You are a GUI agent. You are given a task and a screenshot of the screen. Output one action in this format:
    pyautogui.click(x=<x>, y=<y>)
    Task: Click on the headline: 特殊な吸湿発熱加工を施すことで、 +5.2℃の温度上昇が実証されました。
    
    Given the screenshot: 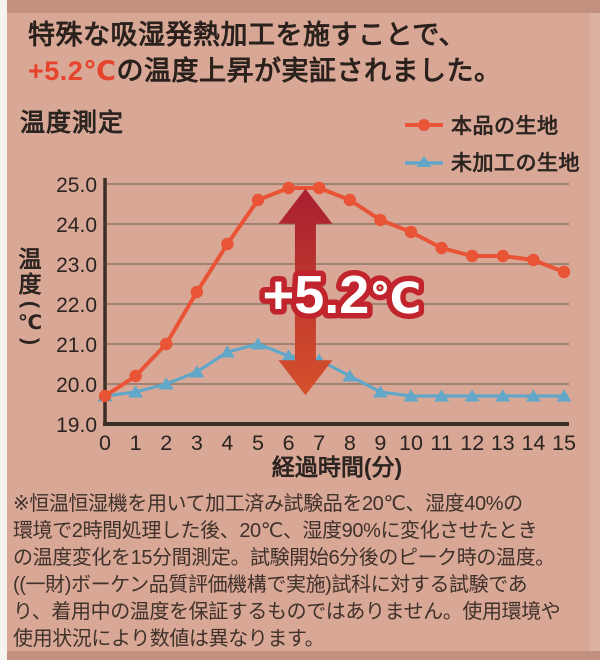 What is the action you would take?
    pyautogui.click(x=308, y=53)
    